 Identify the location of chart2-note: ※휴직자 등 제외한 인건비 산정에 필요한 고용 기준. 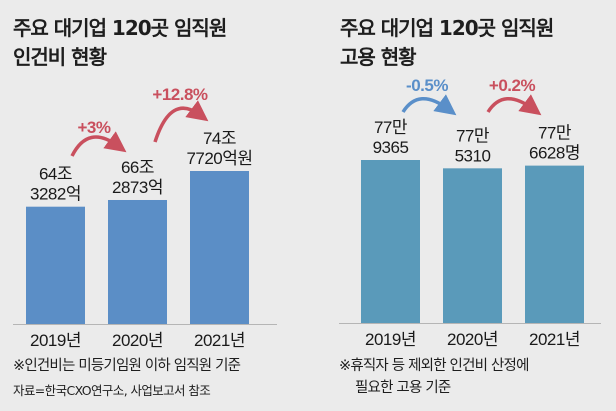
(434, 377).